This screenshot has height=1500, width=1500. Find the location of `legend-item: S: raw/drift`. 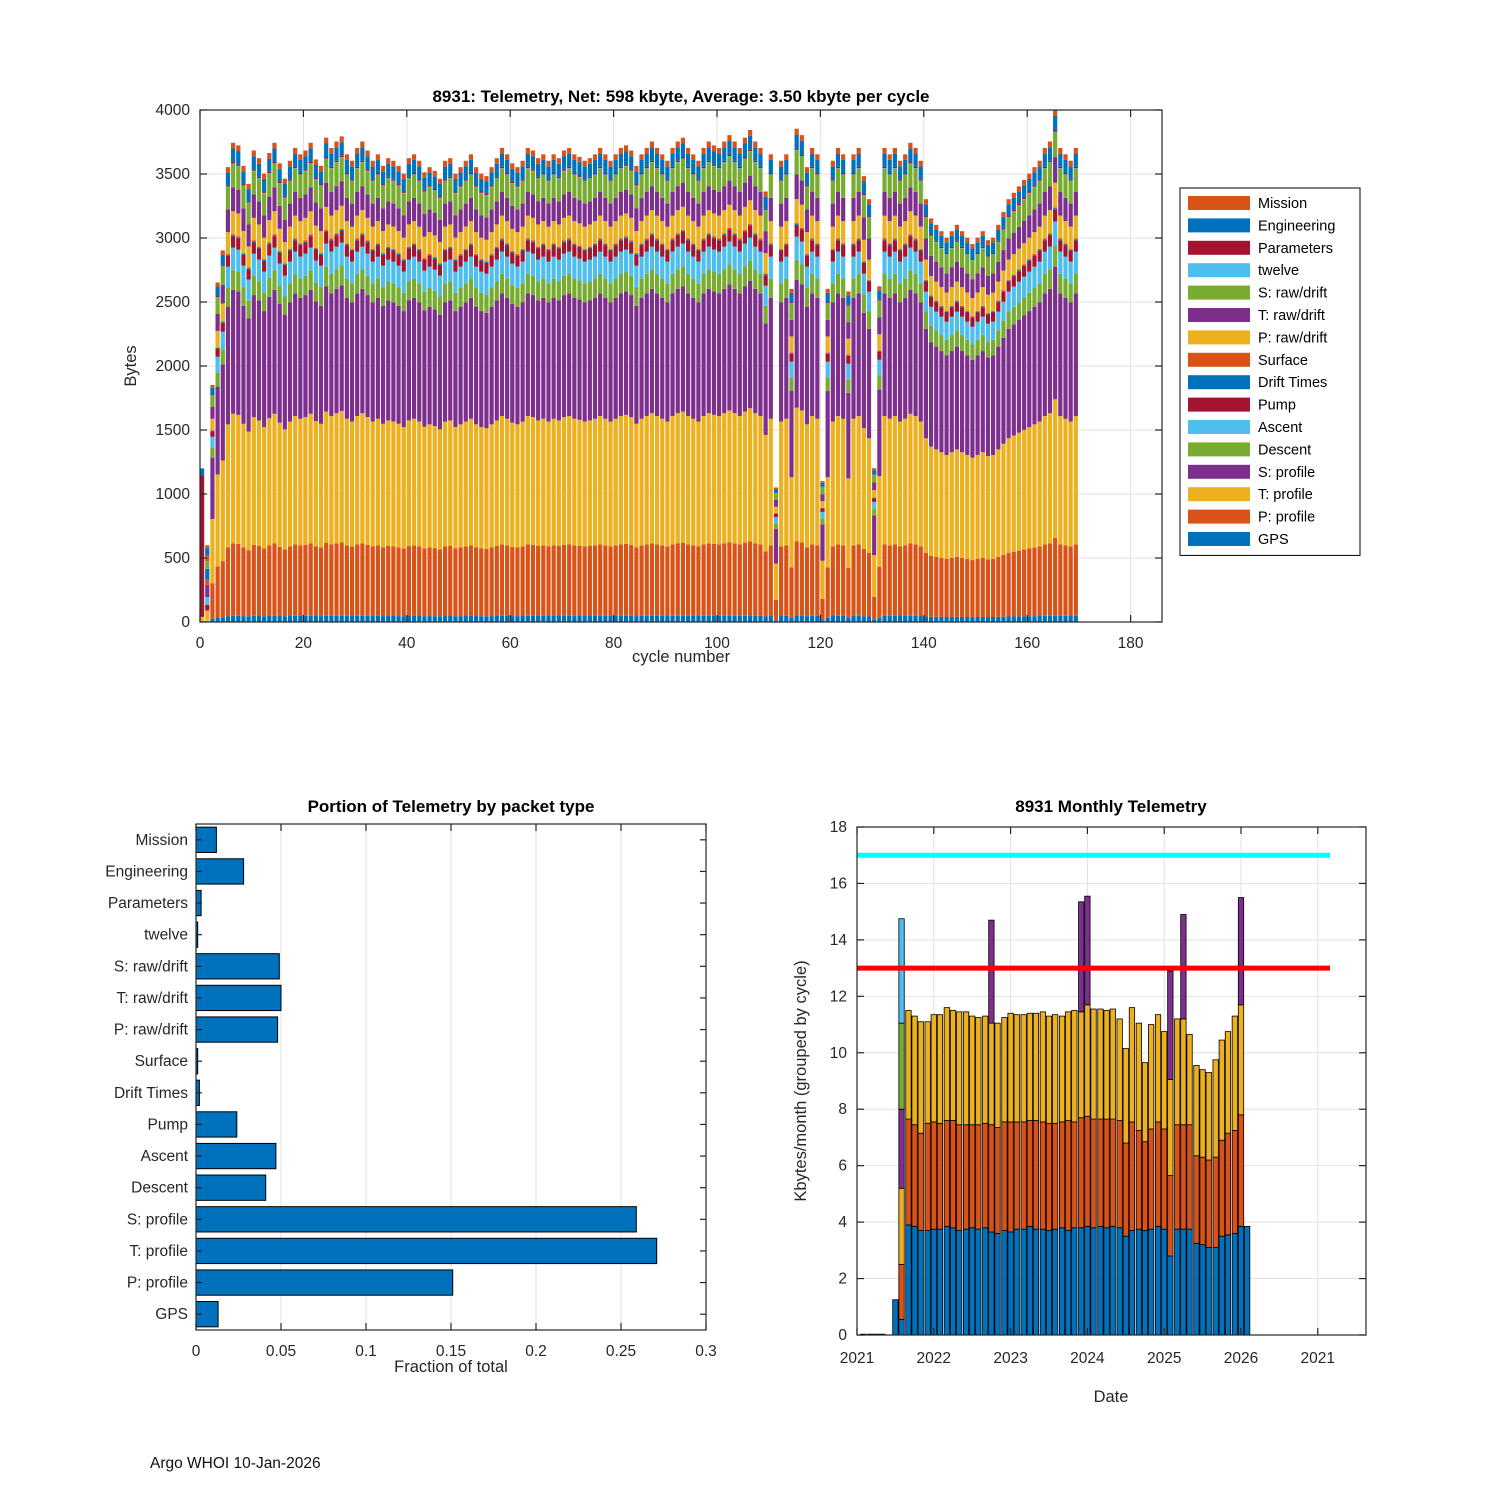

legend-item: S: raw/drift is located at coordinates (1257, 293).